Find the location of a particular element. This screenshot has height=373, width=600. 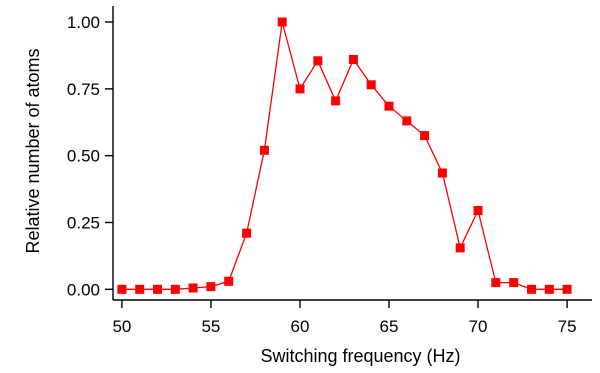

x-tick-label: 70 is located at coordinates (478, 326).